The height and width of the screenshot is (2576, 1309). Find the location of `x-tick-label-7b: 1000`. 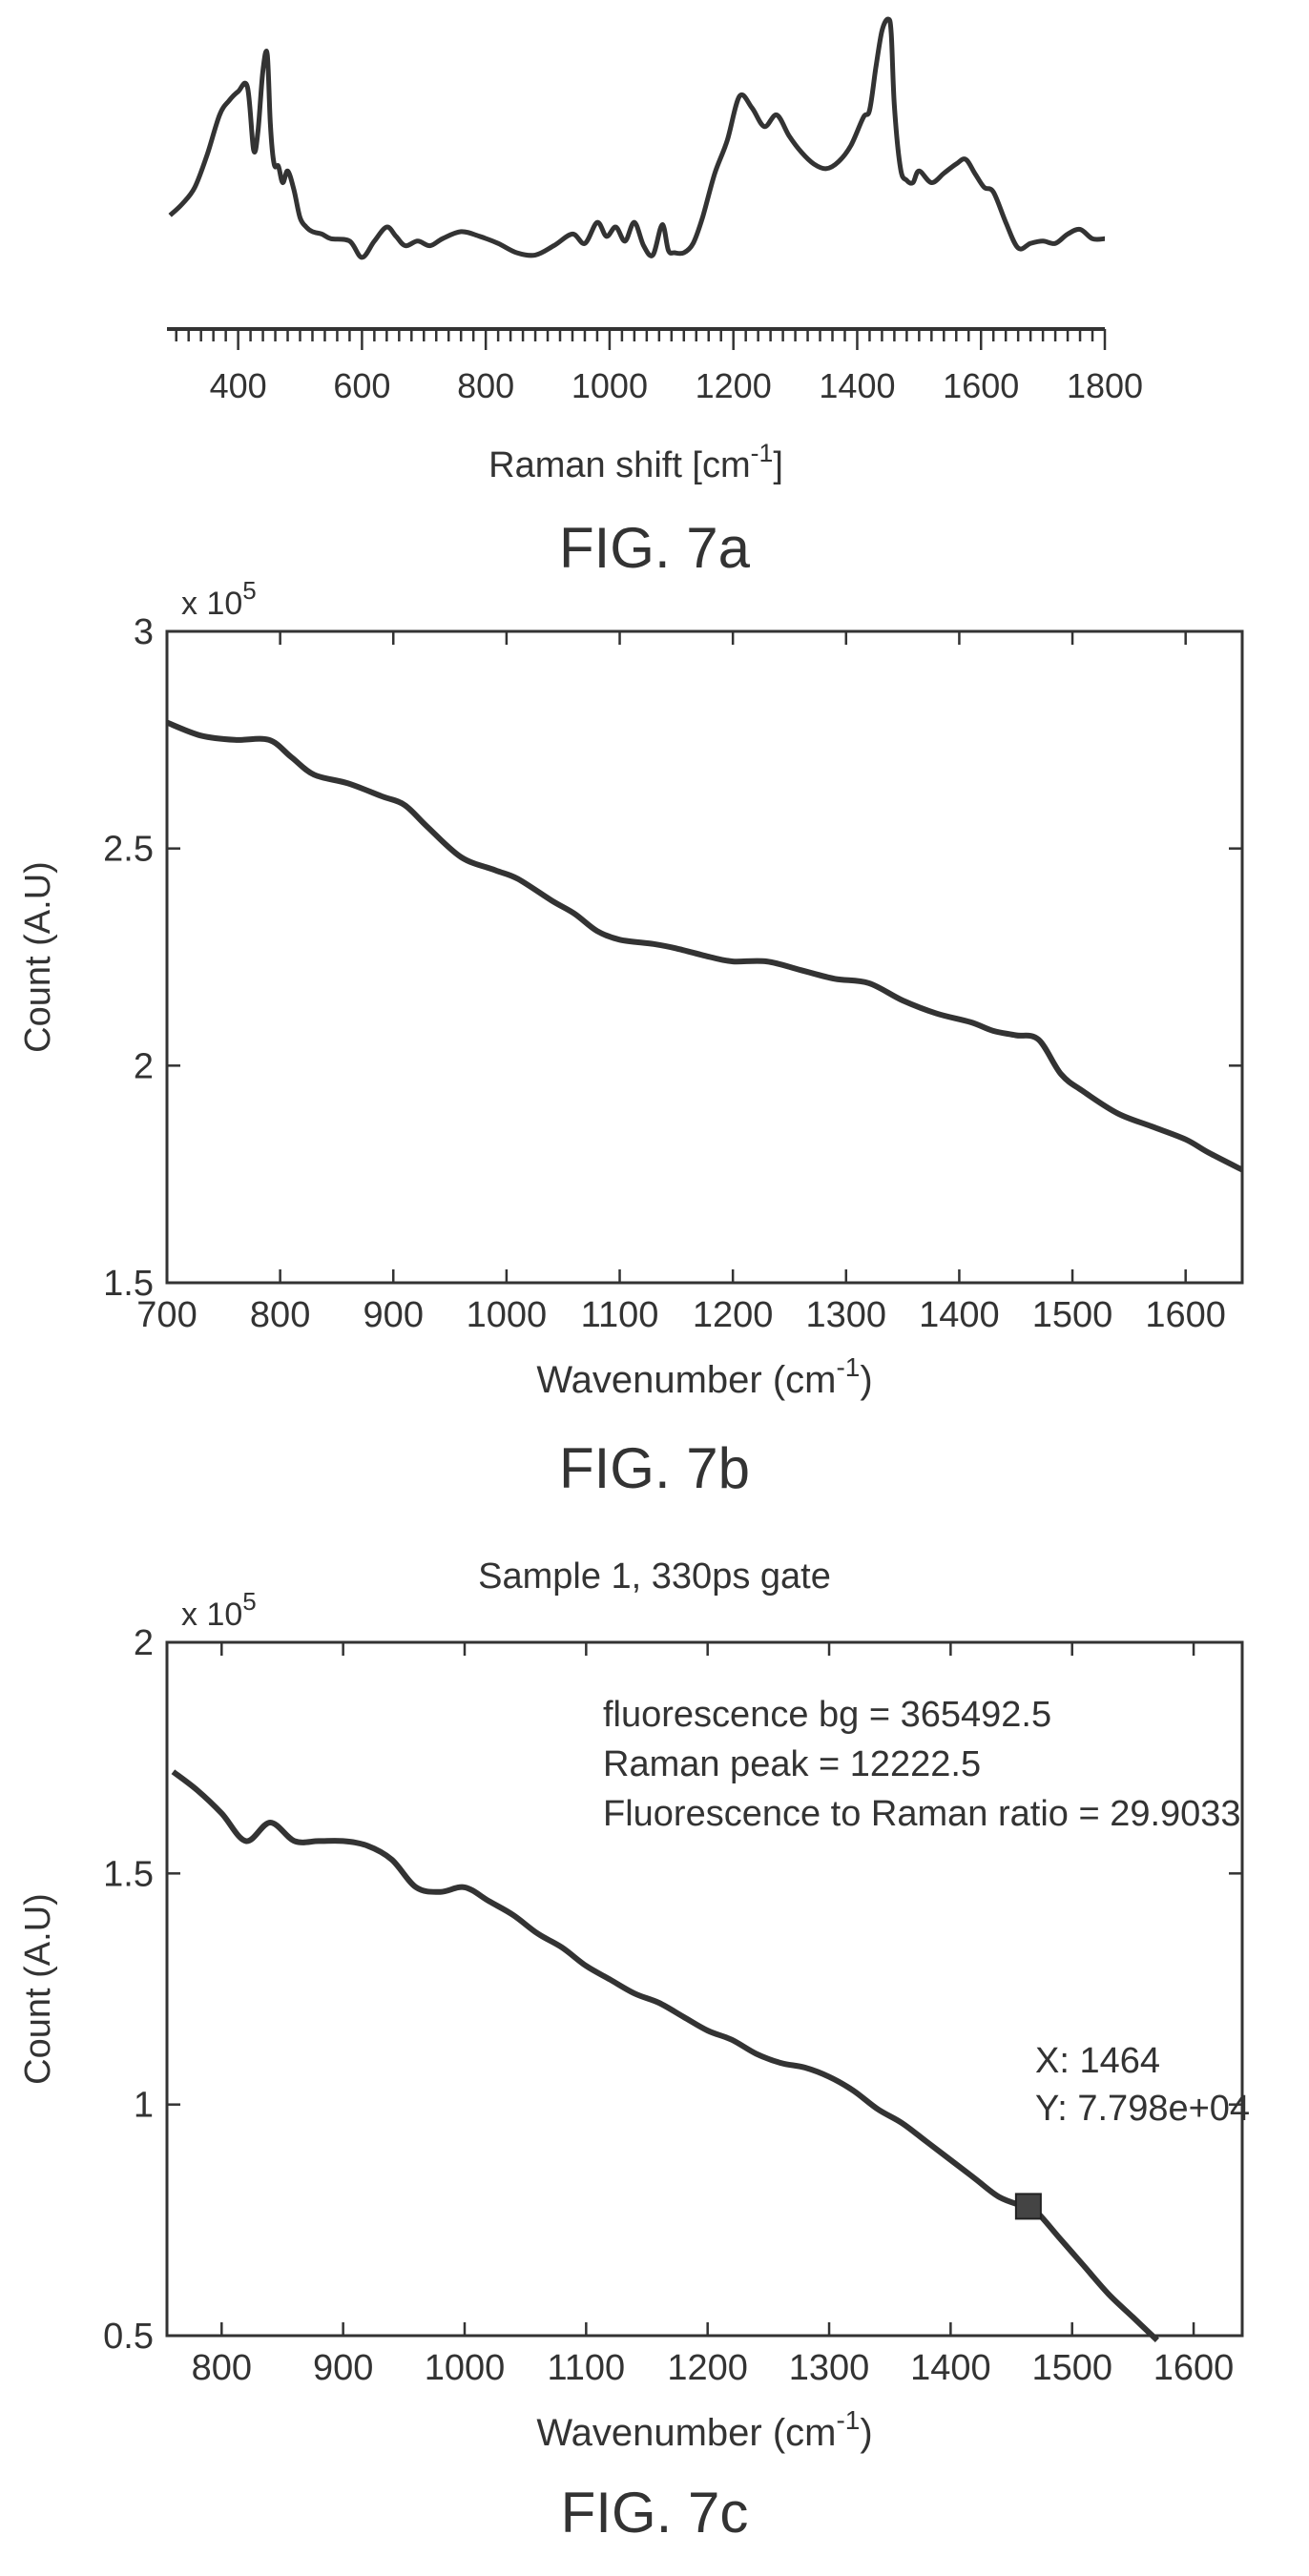

x-tick-label-7b: 1000 is located at coordinates (507, 1315).